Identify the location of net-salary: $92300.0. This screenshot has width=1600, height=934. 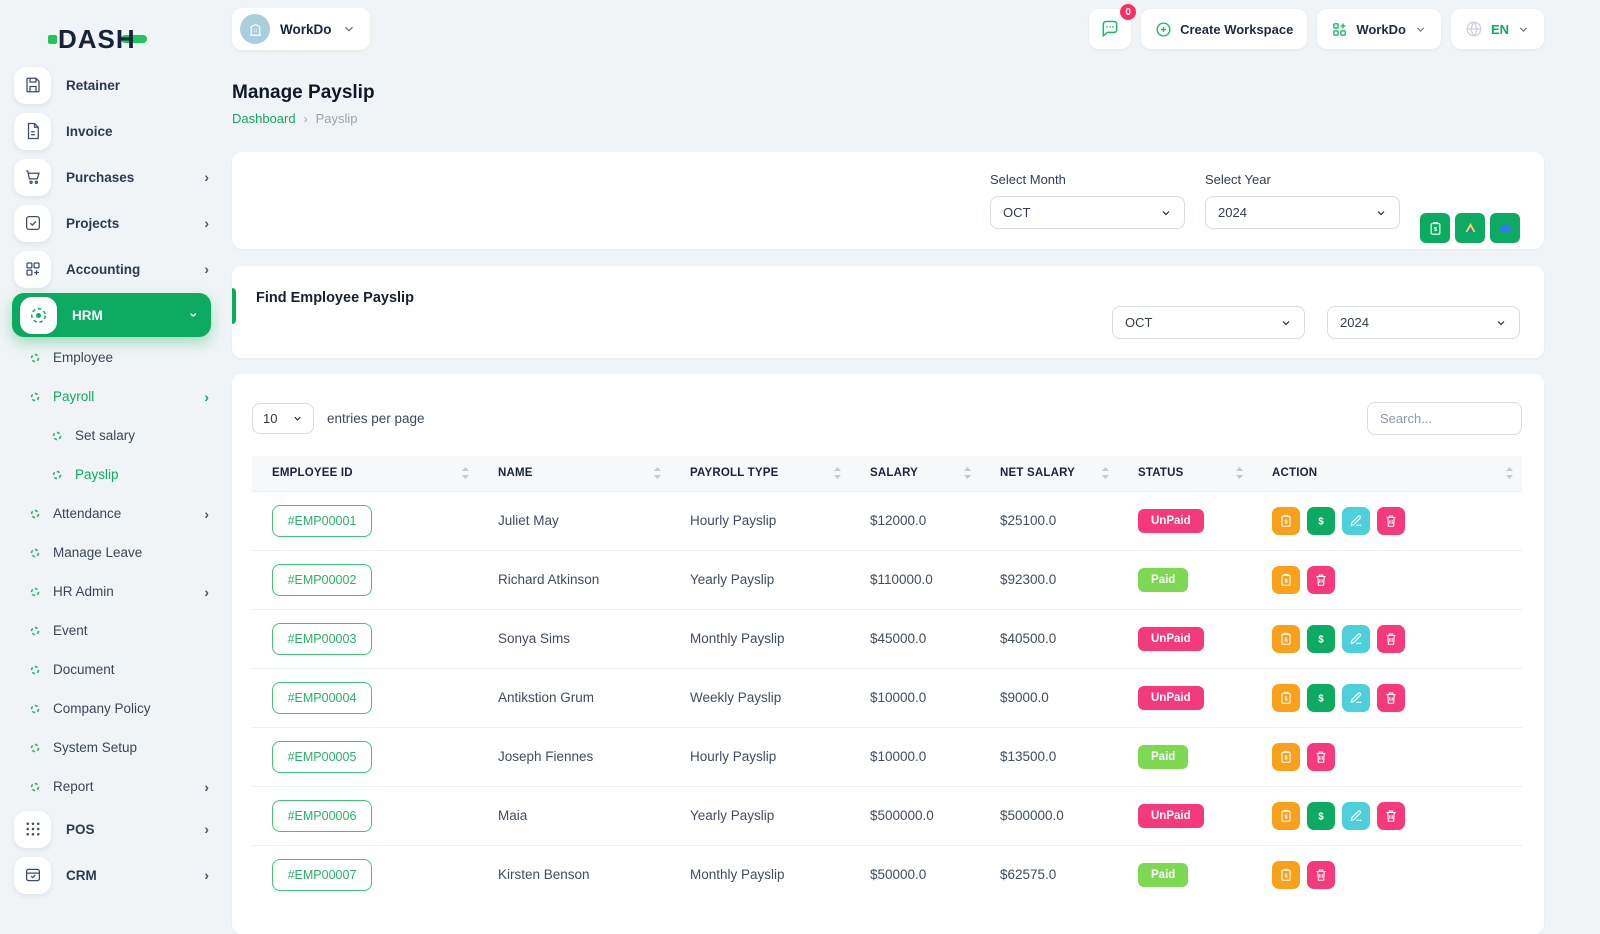
(1049, 579).